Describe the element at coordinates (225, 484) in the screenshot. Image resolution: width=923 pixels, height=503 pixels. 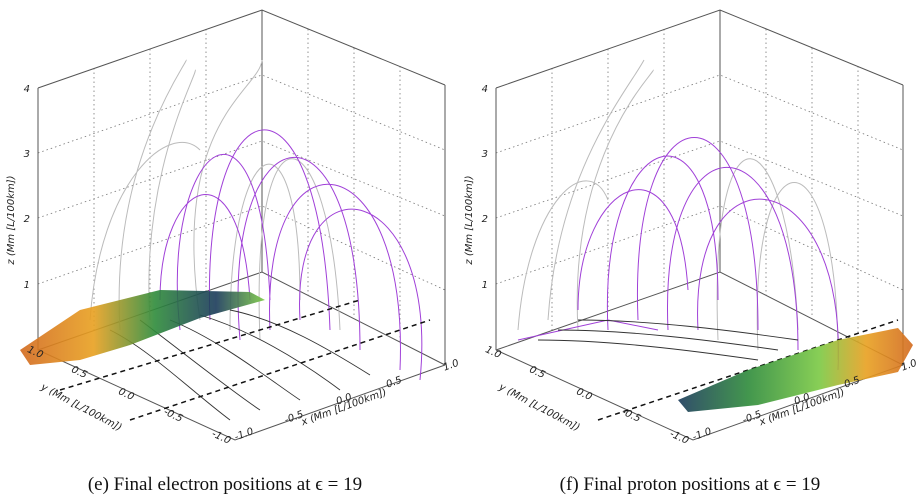
I see `caption: (e) Final electron positions at ϵ = 19` at that location.